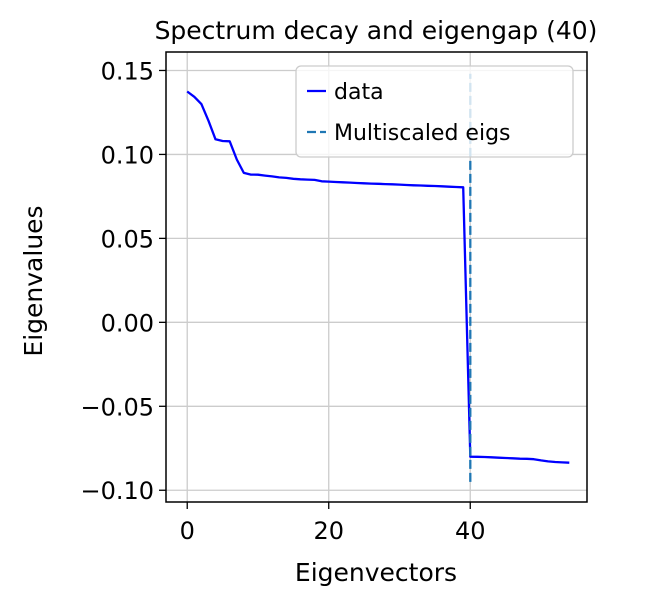 The height and width of the screenshot is (601, 669). What do you see at coordinates (127, 239) in the screenshot?
I see `y-tick-label: 0.05` at bounding box center [127, 239].